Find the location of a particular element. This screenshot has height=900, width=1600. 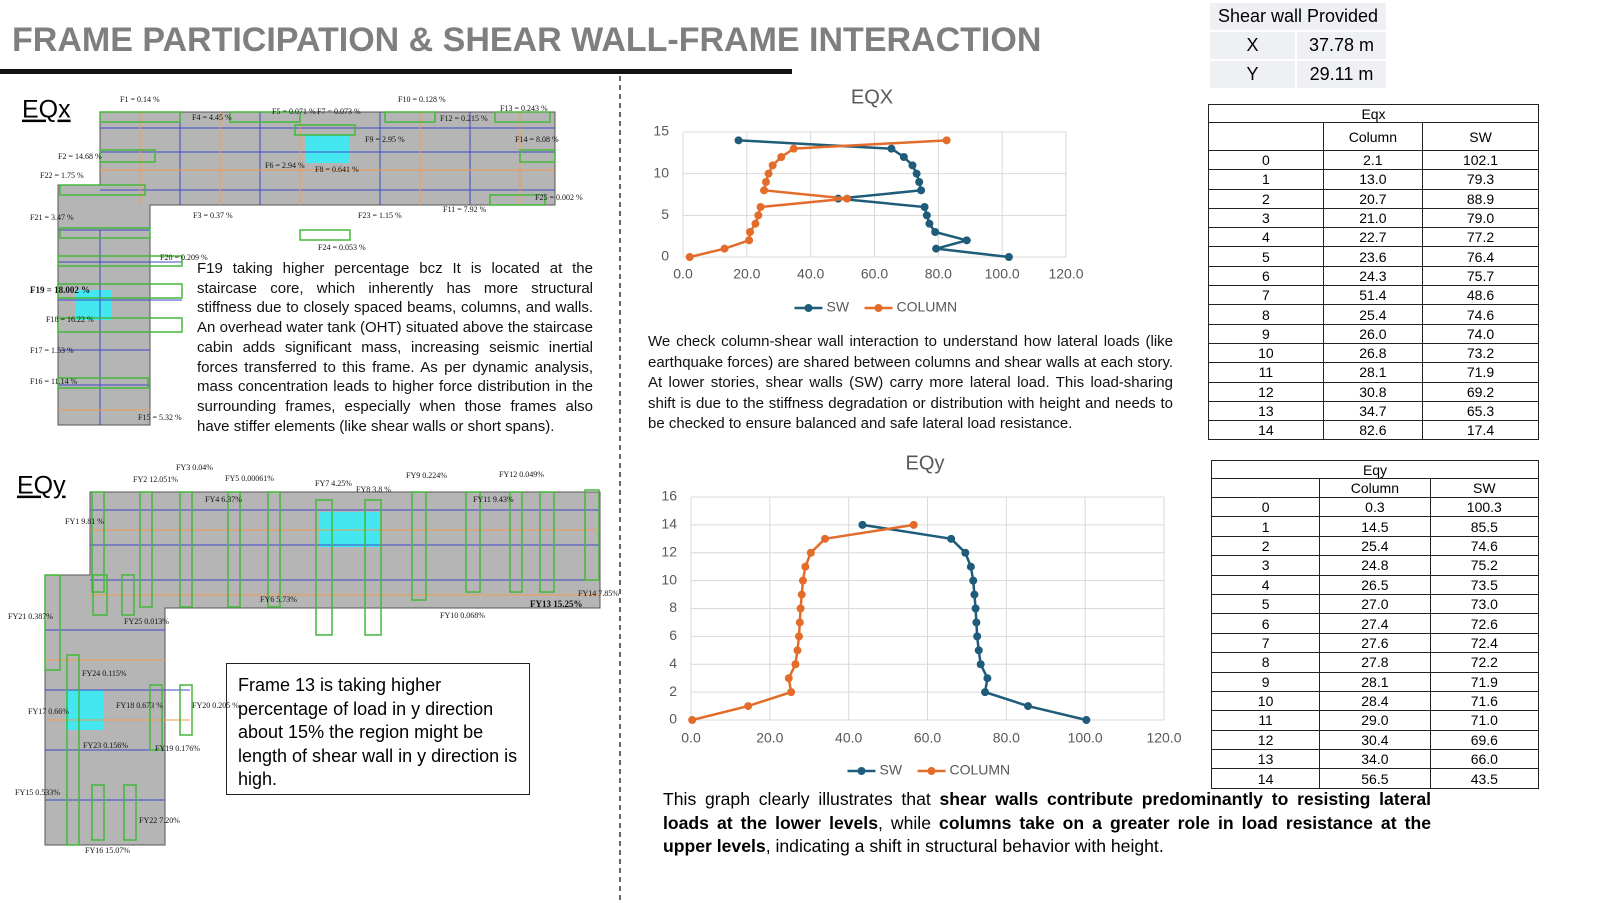

x-tick-label: 40.0 is located at coordinates (810, 274).